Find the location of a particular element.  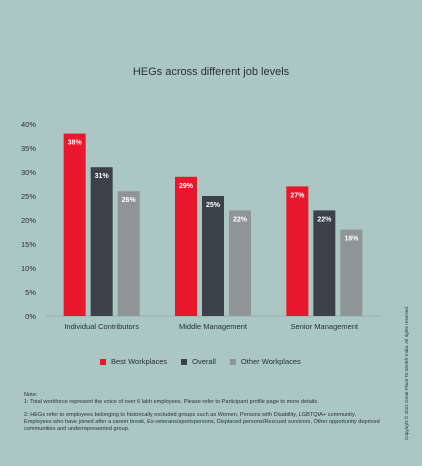

legend-swatch-other is located at coordinates (232, 361).